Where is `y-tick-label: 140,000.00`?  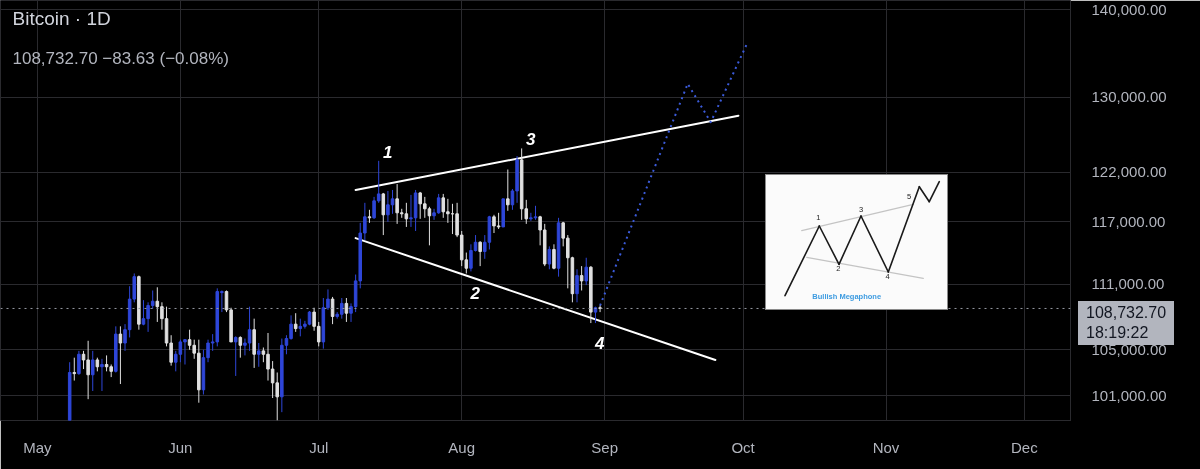
y-tick-label: 140,000.00 is located at coordinates (1129, 9).